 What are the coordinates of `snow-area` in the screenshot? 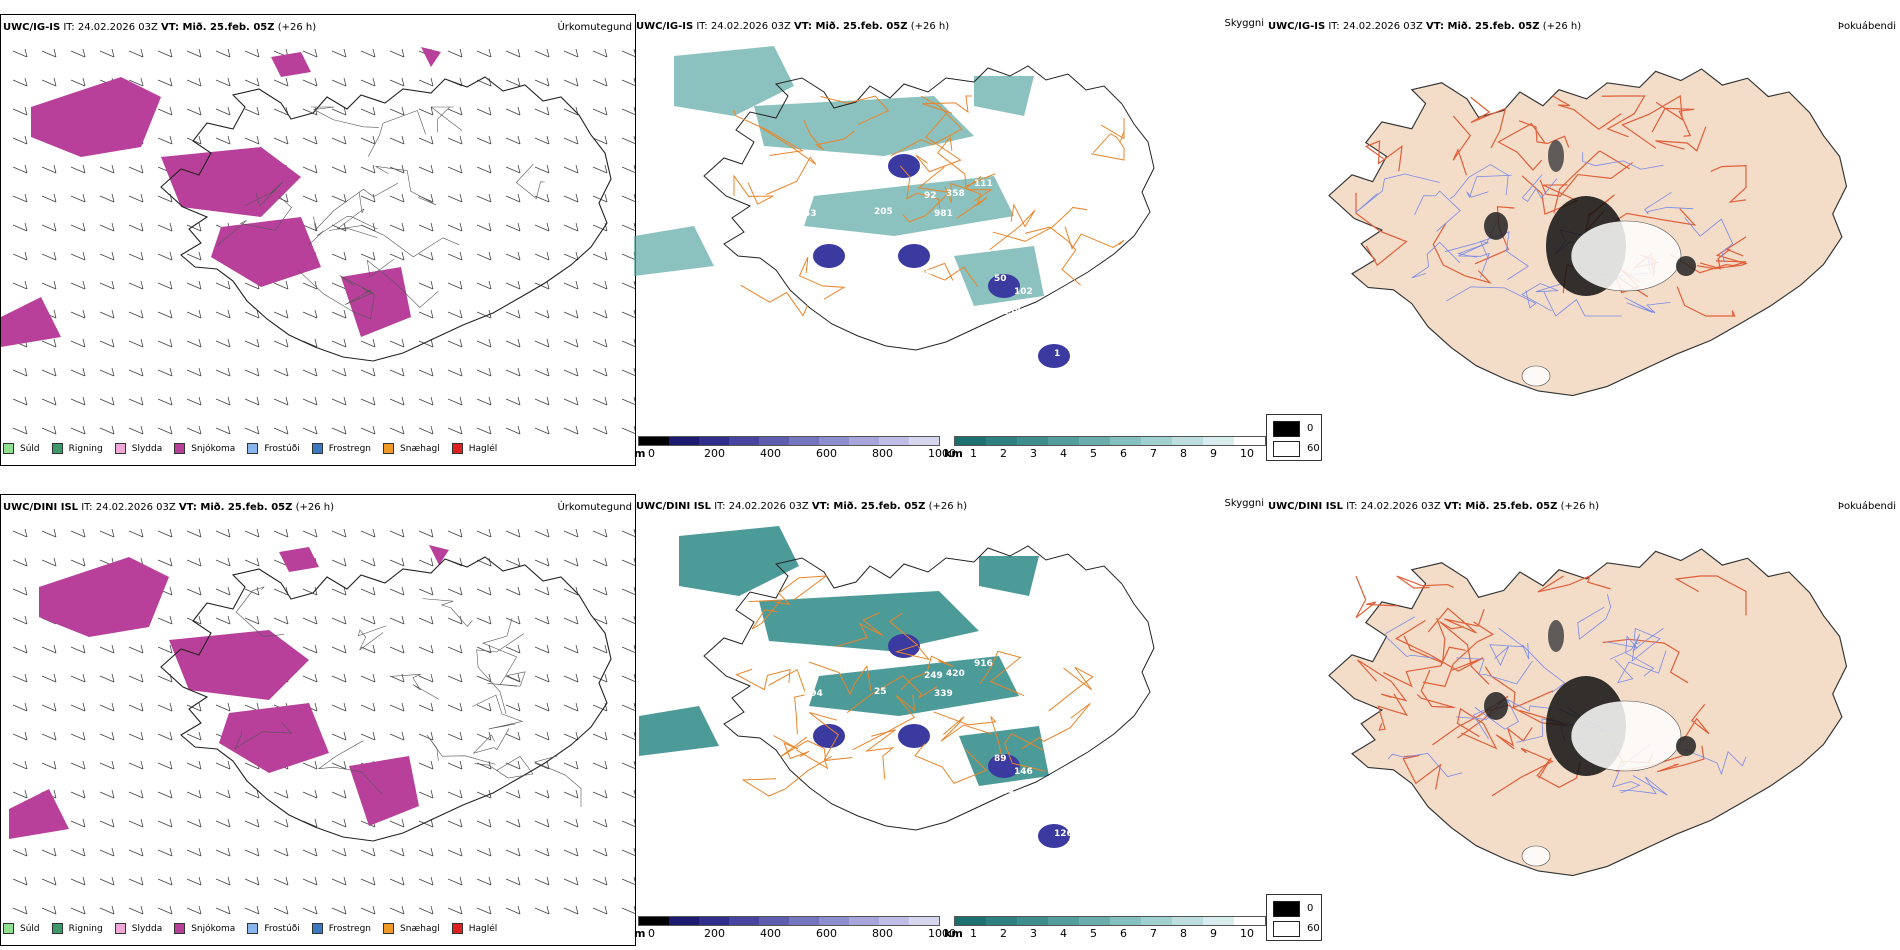 It's located at (431, 57).